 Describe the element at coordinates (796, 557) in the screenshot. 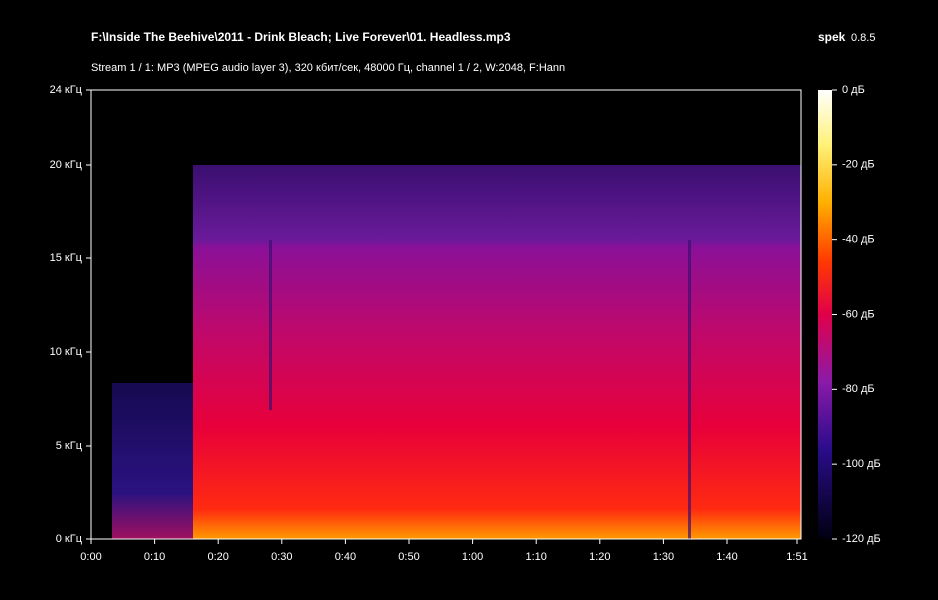

I see `time-label: 1:51` at that location.